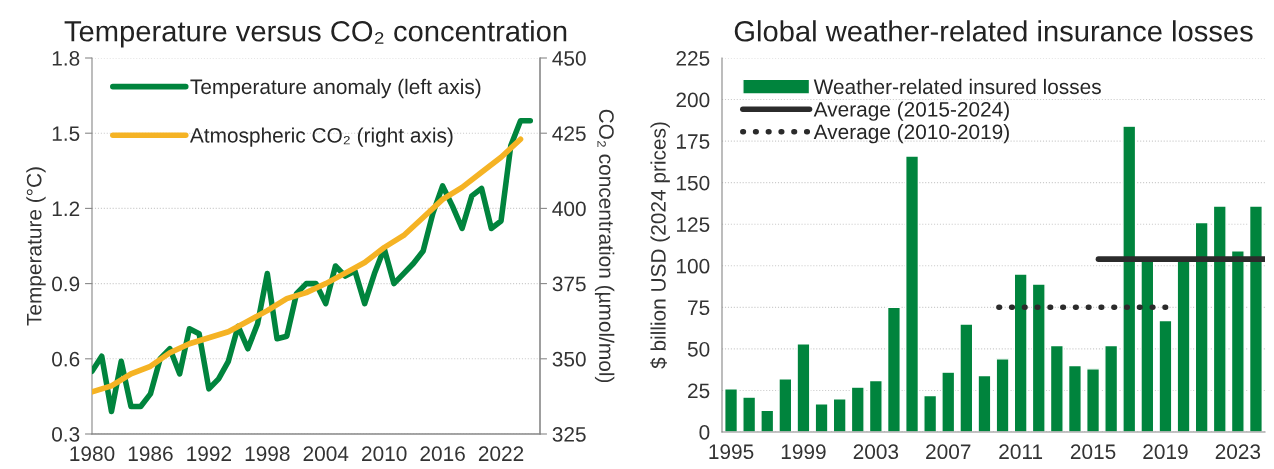 This screenshot has width=1274, height=469. Describe the element at coordinates (501, 454) in the screenshot. I see `x-tick-label: 2022` at that location.